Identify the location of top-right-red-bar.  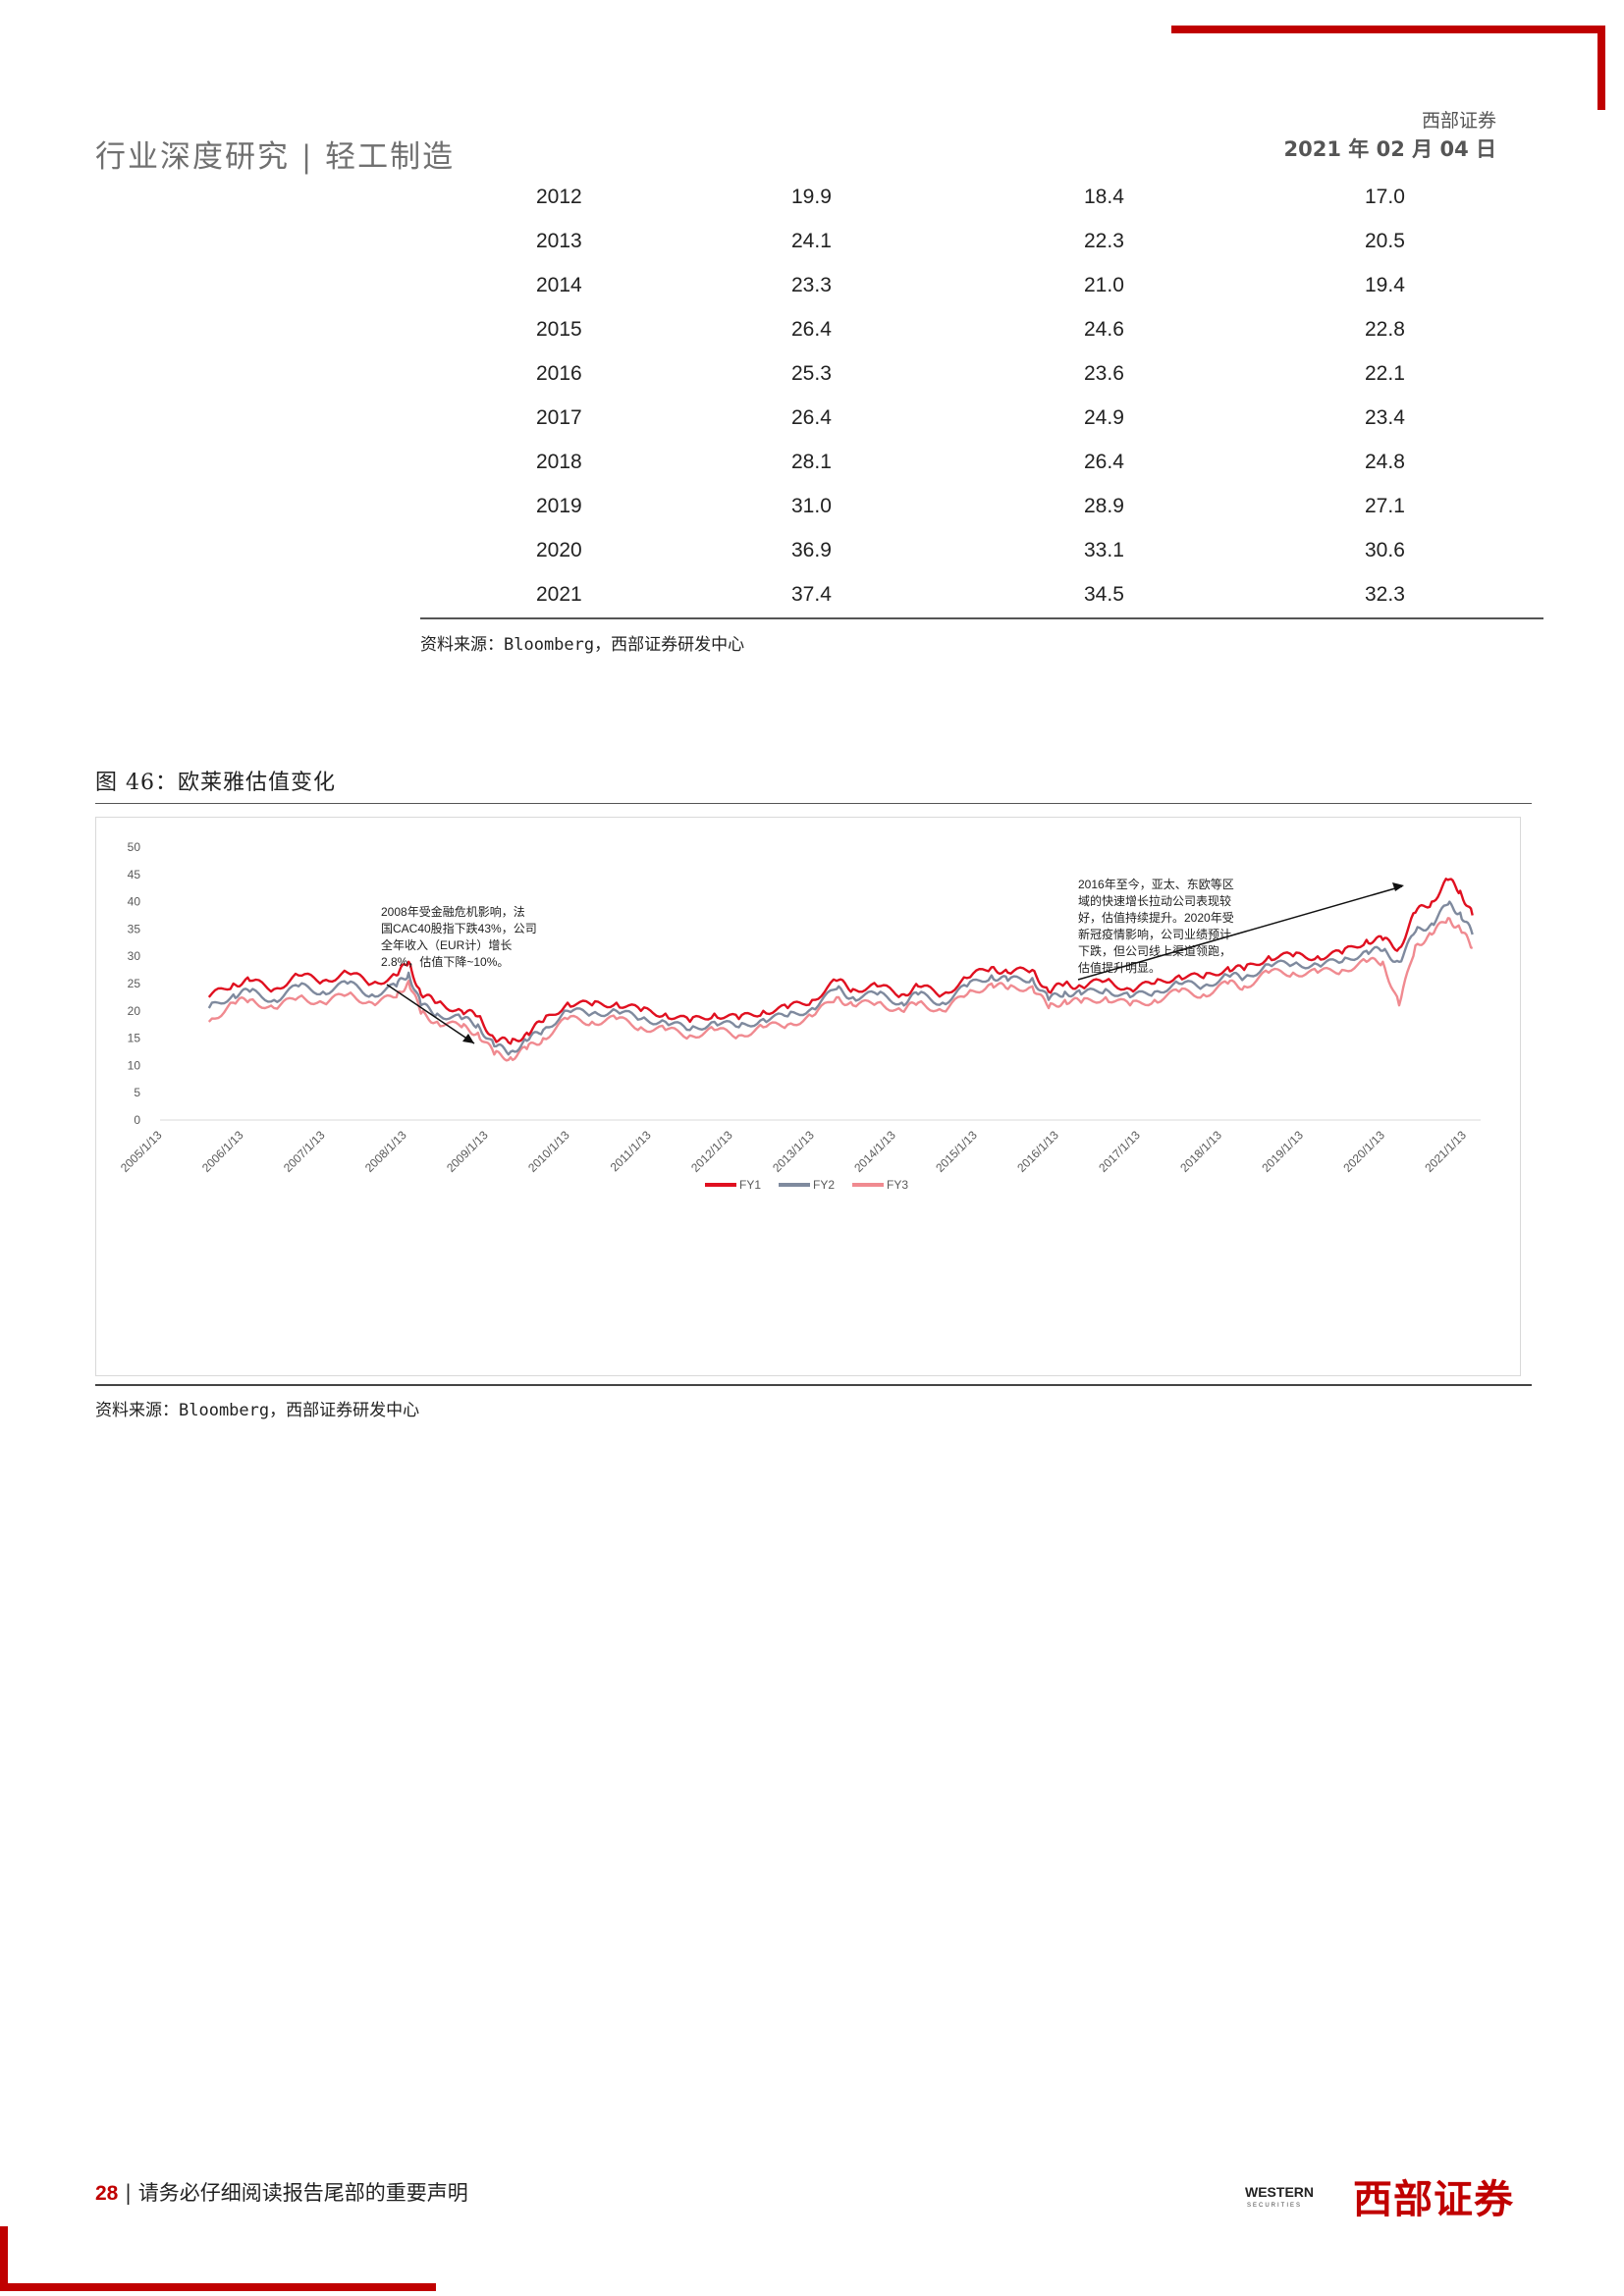
(1601, 68).